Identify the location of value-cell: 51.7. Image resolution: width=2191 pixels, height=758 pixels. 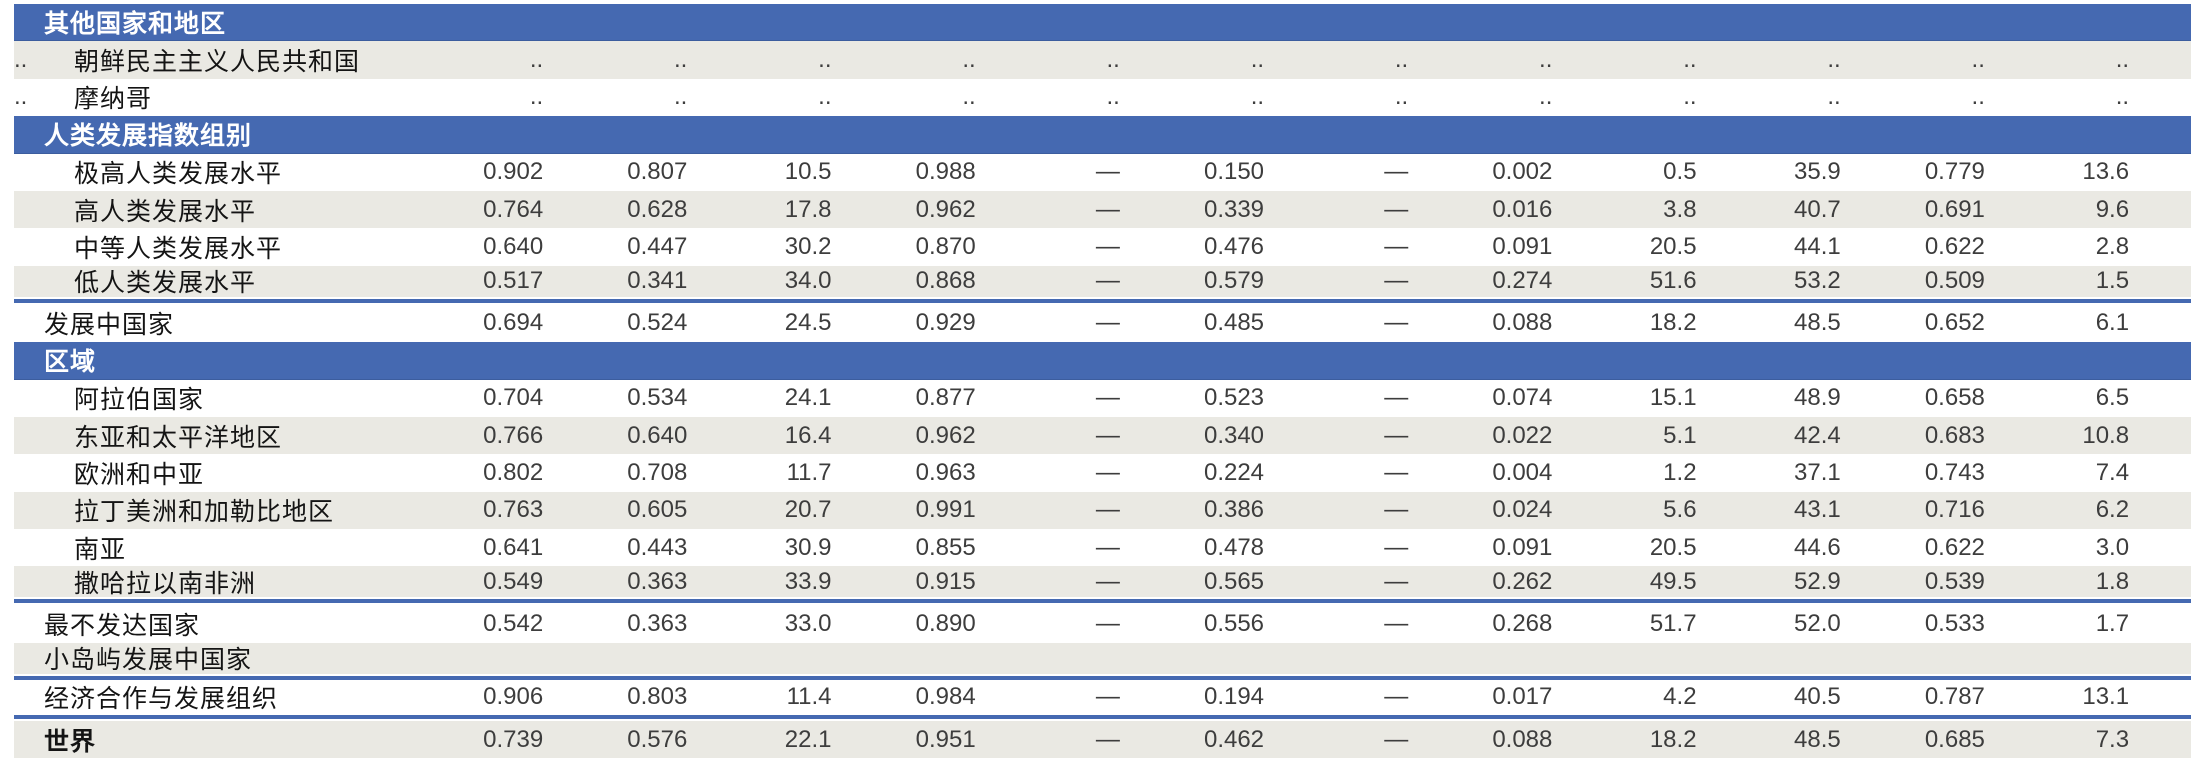
(1673, 624).